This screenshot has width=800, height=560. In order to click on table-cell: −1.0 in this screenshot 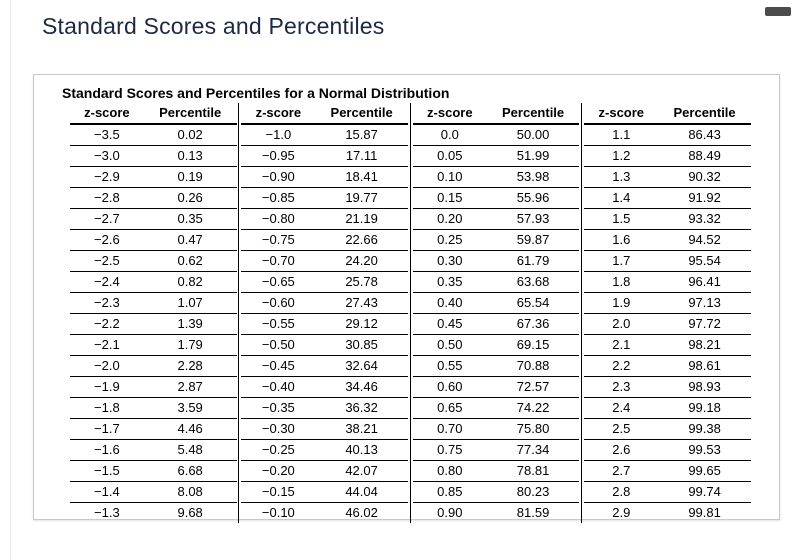, I will do `click(278, 135)`.